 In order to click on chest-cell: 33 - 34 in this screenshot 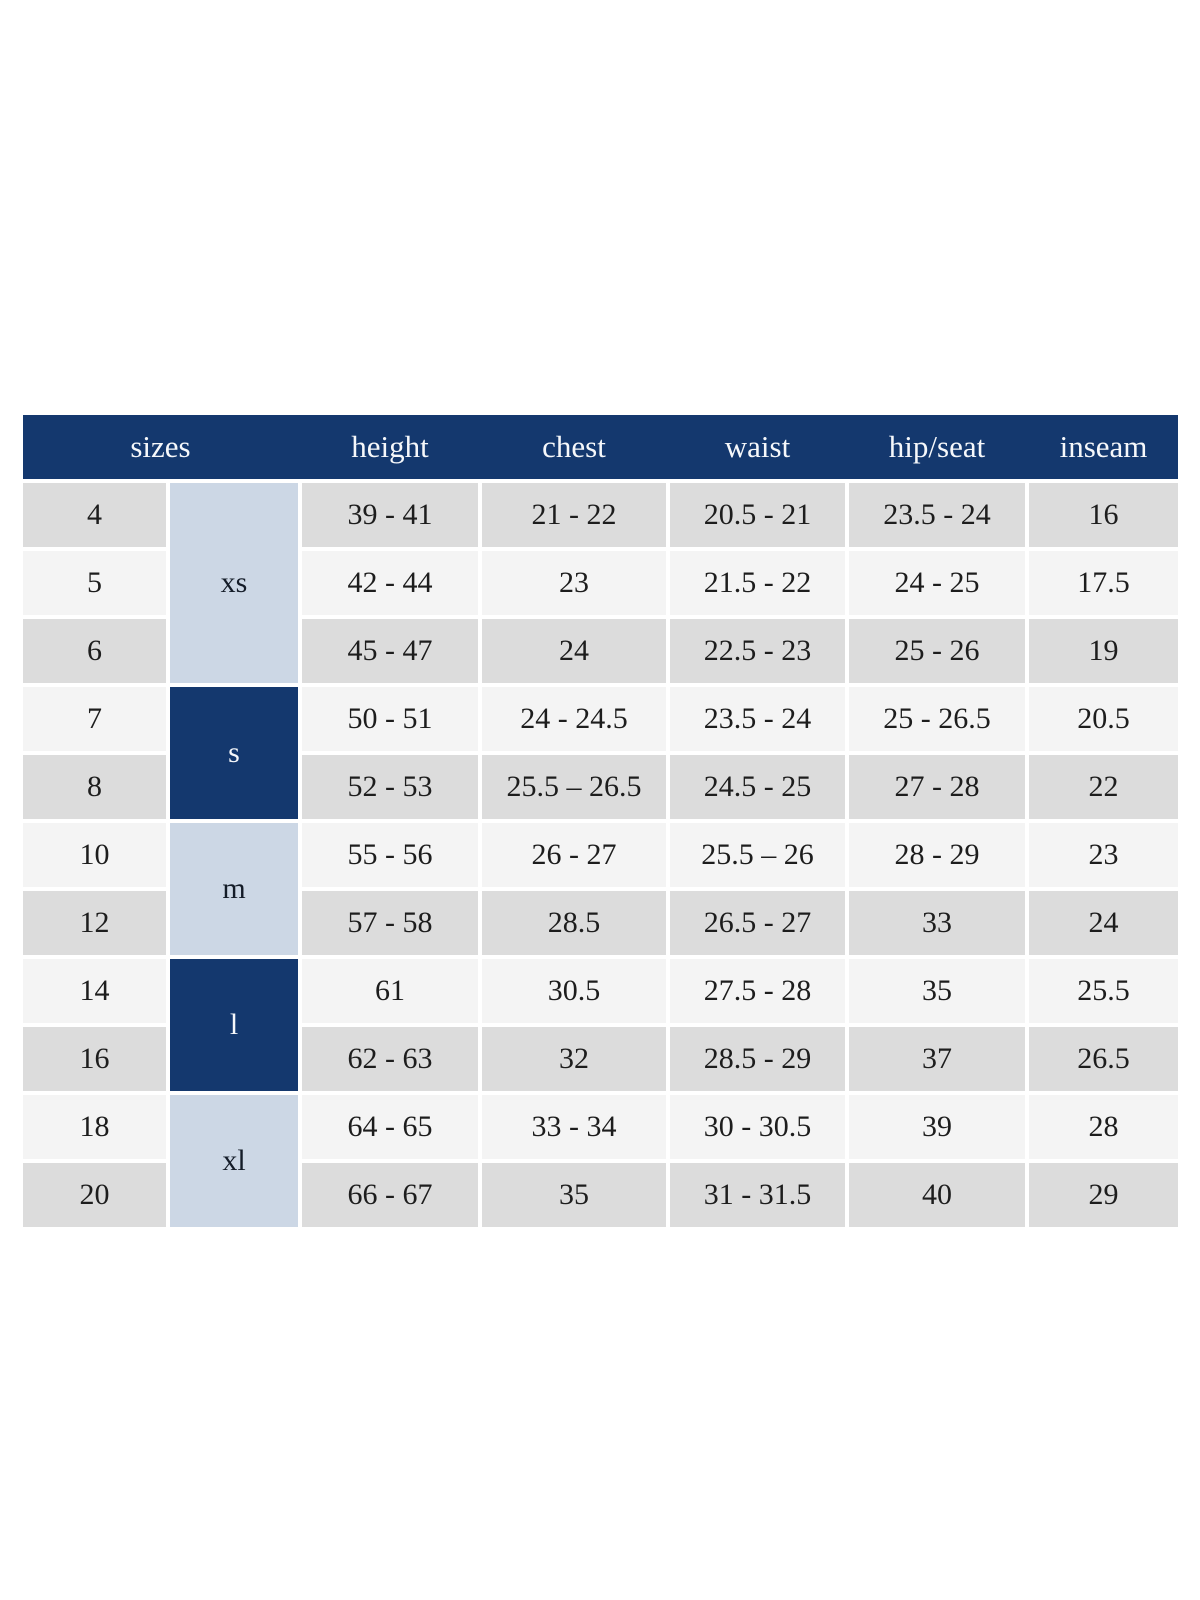, I will do `click(574, 1127)`.